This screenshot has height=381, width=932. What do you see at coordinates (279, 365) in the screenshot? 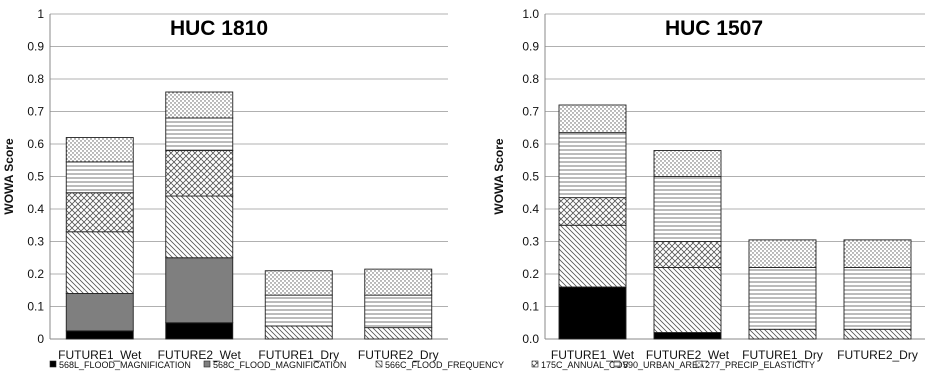
I see `legend-label: 568C_FLOOD_MAGNIFICATION` at bounding box center [279, 365].